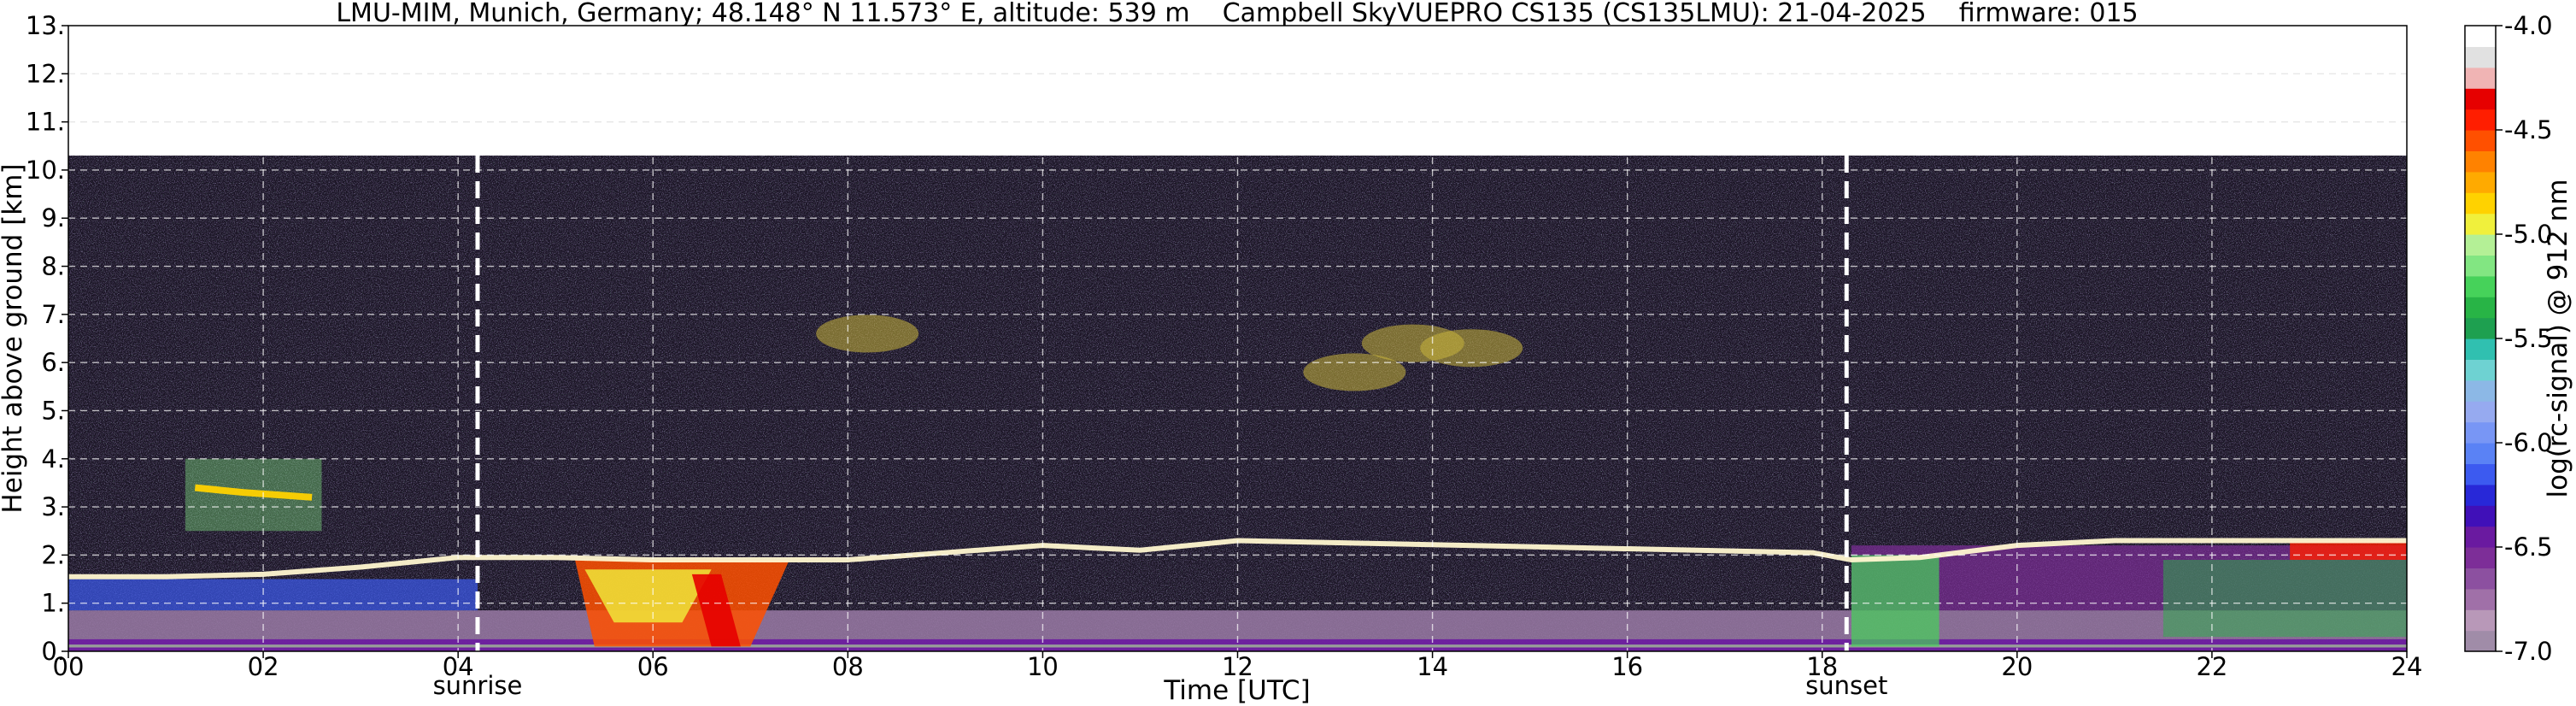  Describe the element at coordinates (848, 666) in the screenshot. I see `x-tick-label: 08` at that location.